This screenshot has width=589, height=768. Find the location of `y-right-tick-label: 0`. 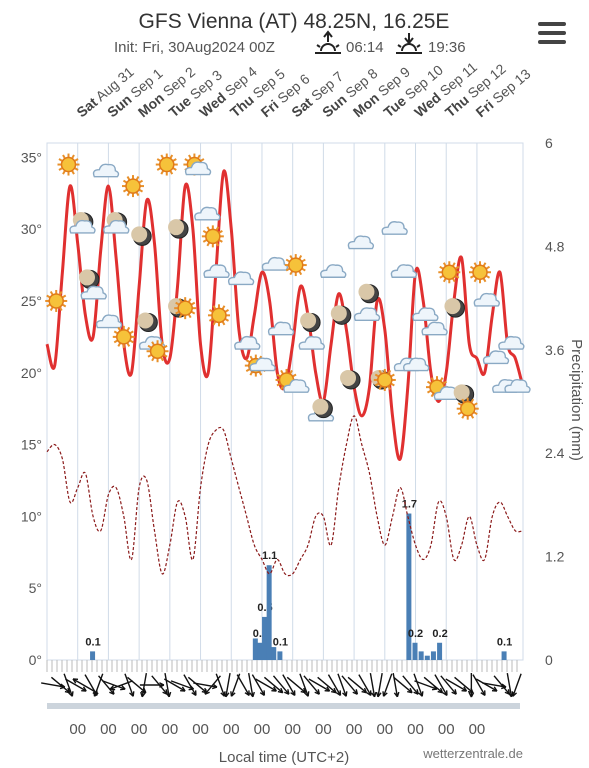

y-right-tick-label: 0 is located at coordinates (549, 660).